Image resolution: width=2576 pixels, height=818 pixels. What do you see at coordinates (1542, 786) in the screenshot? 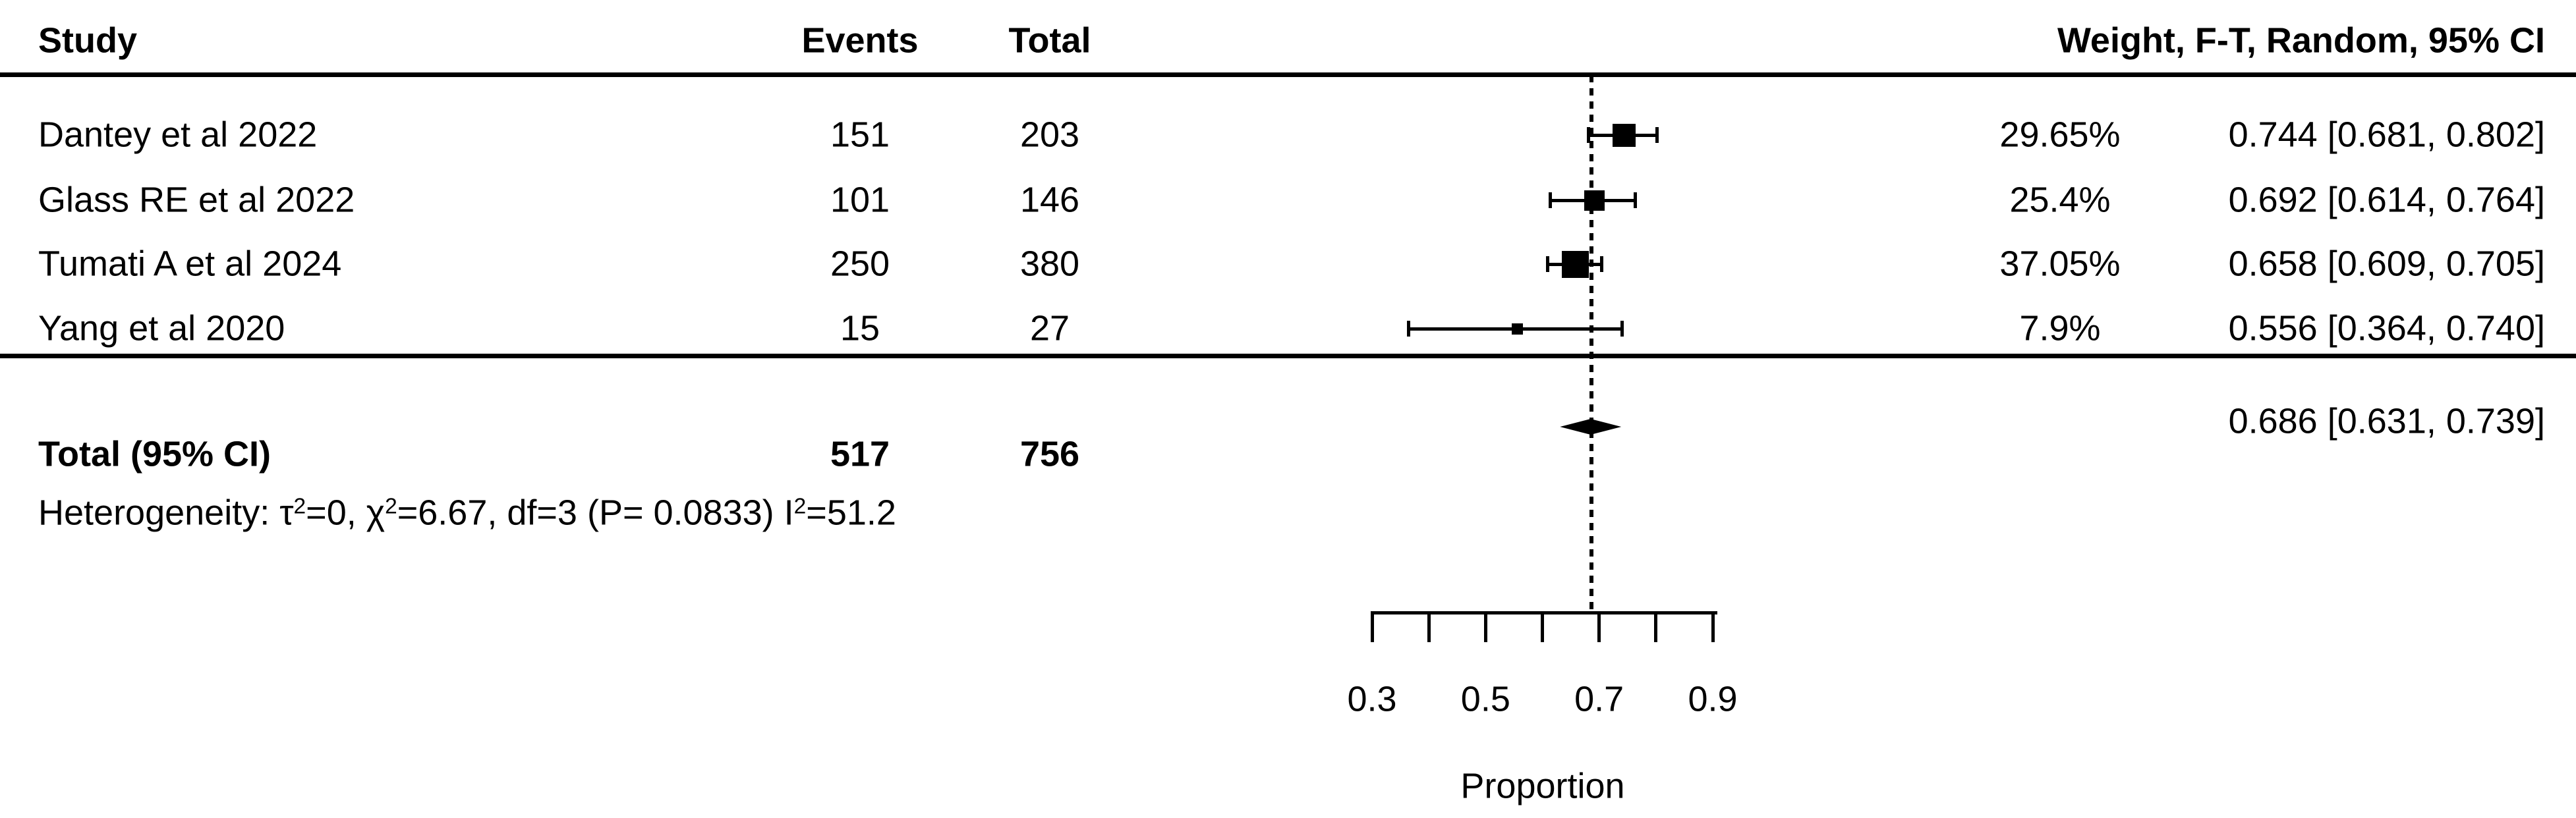
I see `x-axis-title: Proportion` at bounding box center [1542, 786].